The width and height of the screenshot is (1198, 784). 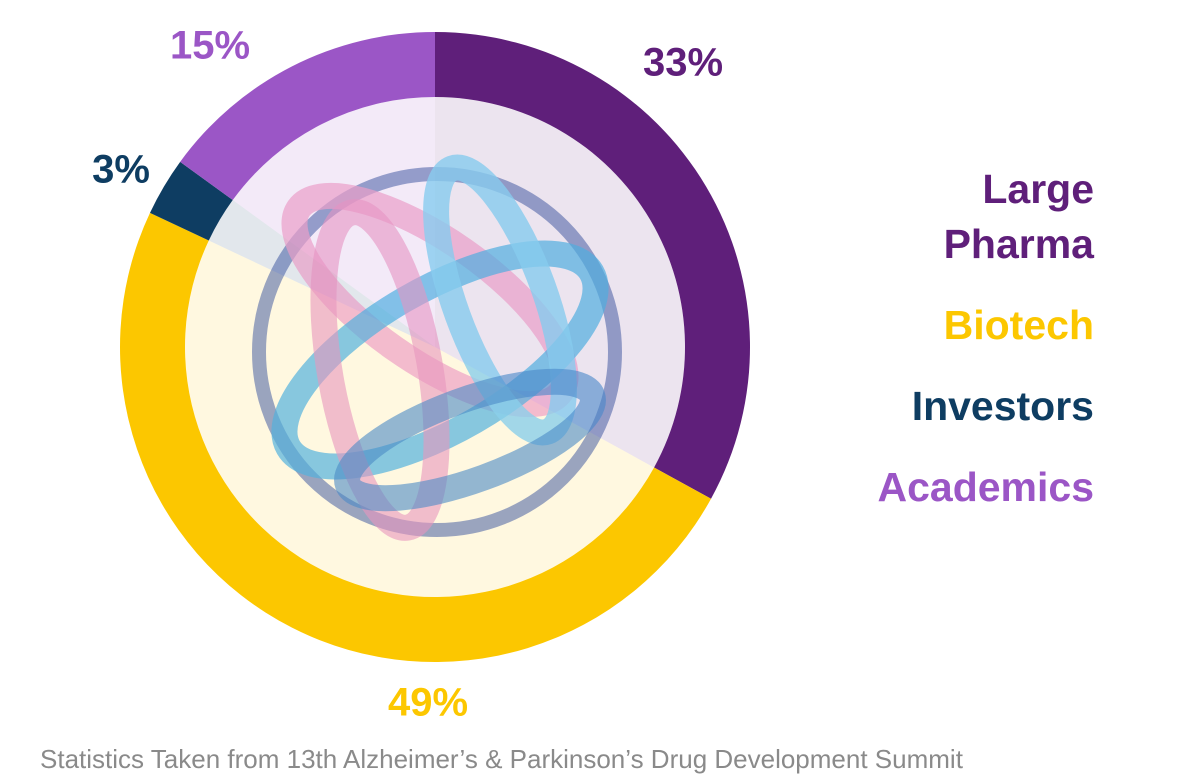 I want to click on legend-entry: Biotech, so click(x=1018, y=325).